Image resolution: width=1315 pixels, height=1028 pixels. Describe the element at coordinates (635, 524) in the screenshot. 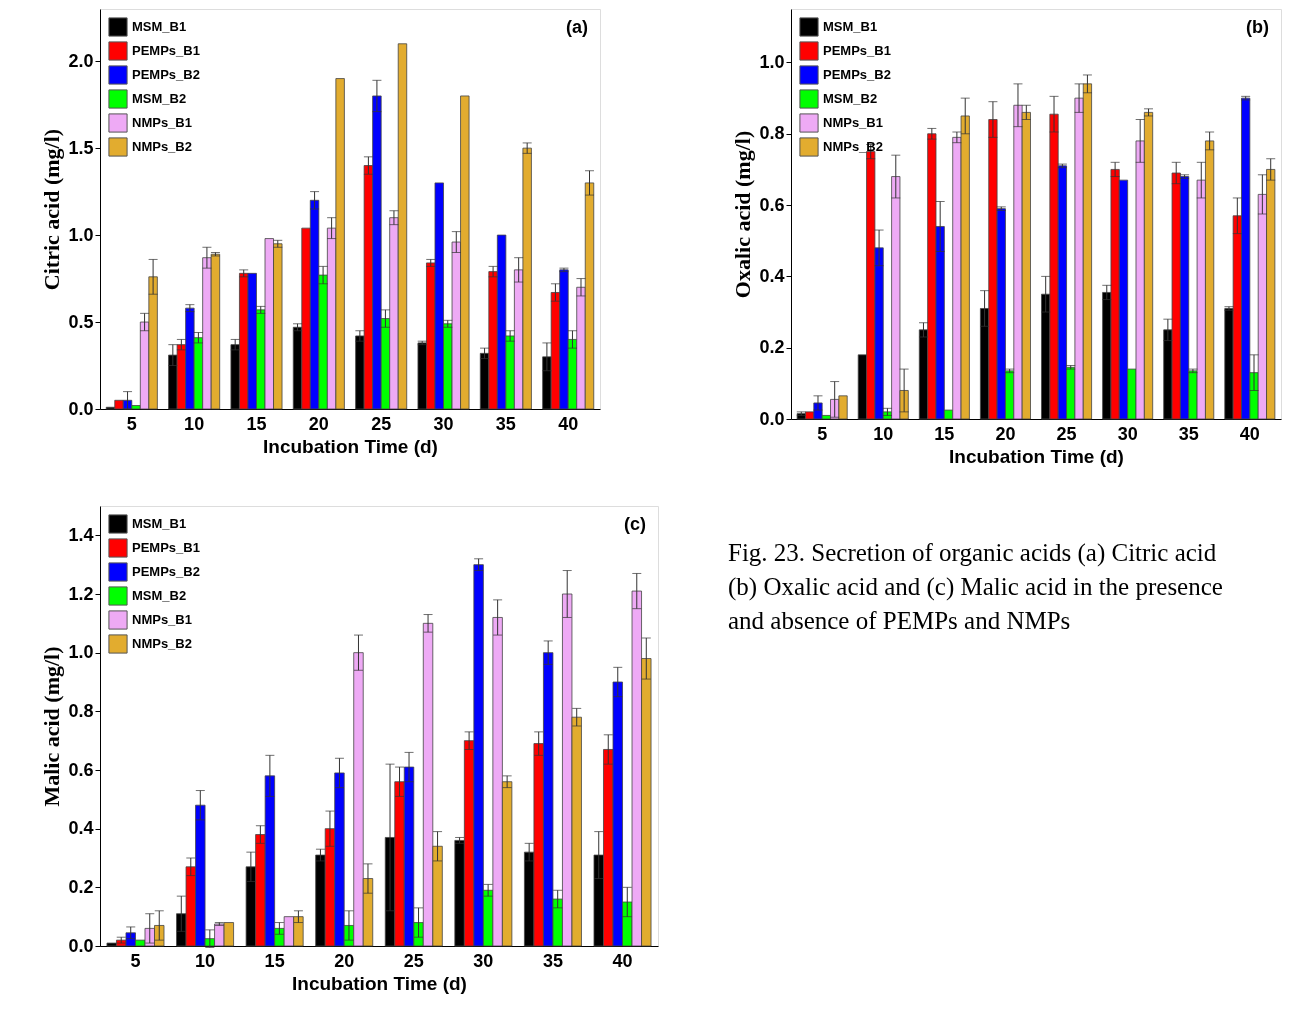

I see `chart-title: (c)` at that location.